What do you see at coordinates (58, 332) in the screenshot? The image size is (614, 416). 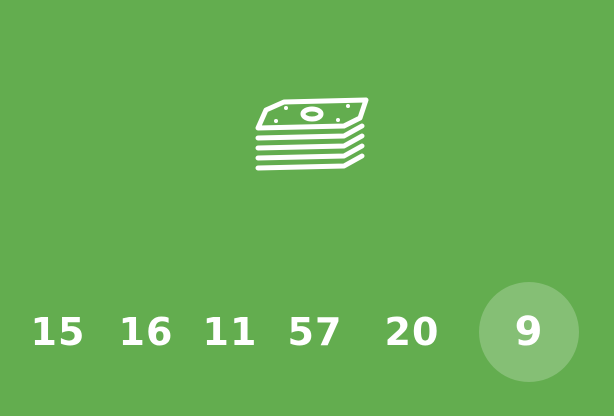 I see `number-option-15: 15` at bounding box center [58, 332].